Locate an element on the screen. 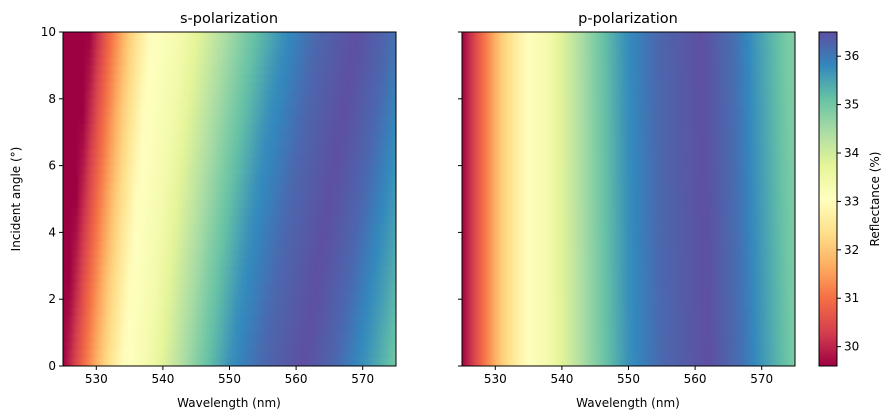 Image resolution: width=893 pixels, height=419 pixels. s-polarization-x-ticks: 530 540 550 560 570 is located at coordinates (229, 376).